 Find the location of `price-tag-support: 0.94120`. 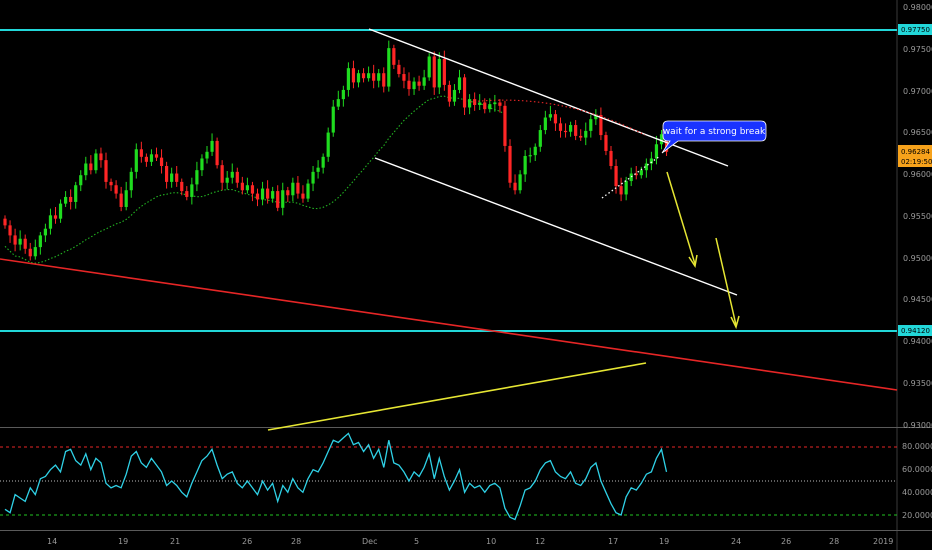

price-tag-support: 0.94120 is located at coordinates (915, 330).